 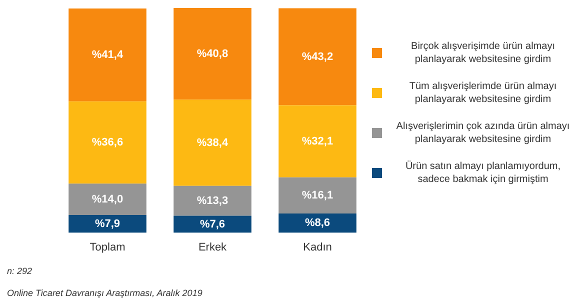 What do you see at coordinates (317, 247) in the screenshot?
I see `x-tick-label: Kadın` at bounding box center [317, 247].